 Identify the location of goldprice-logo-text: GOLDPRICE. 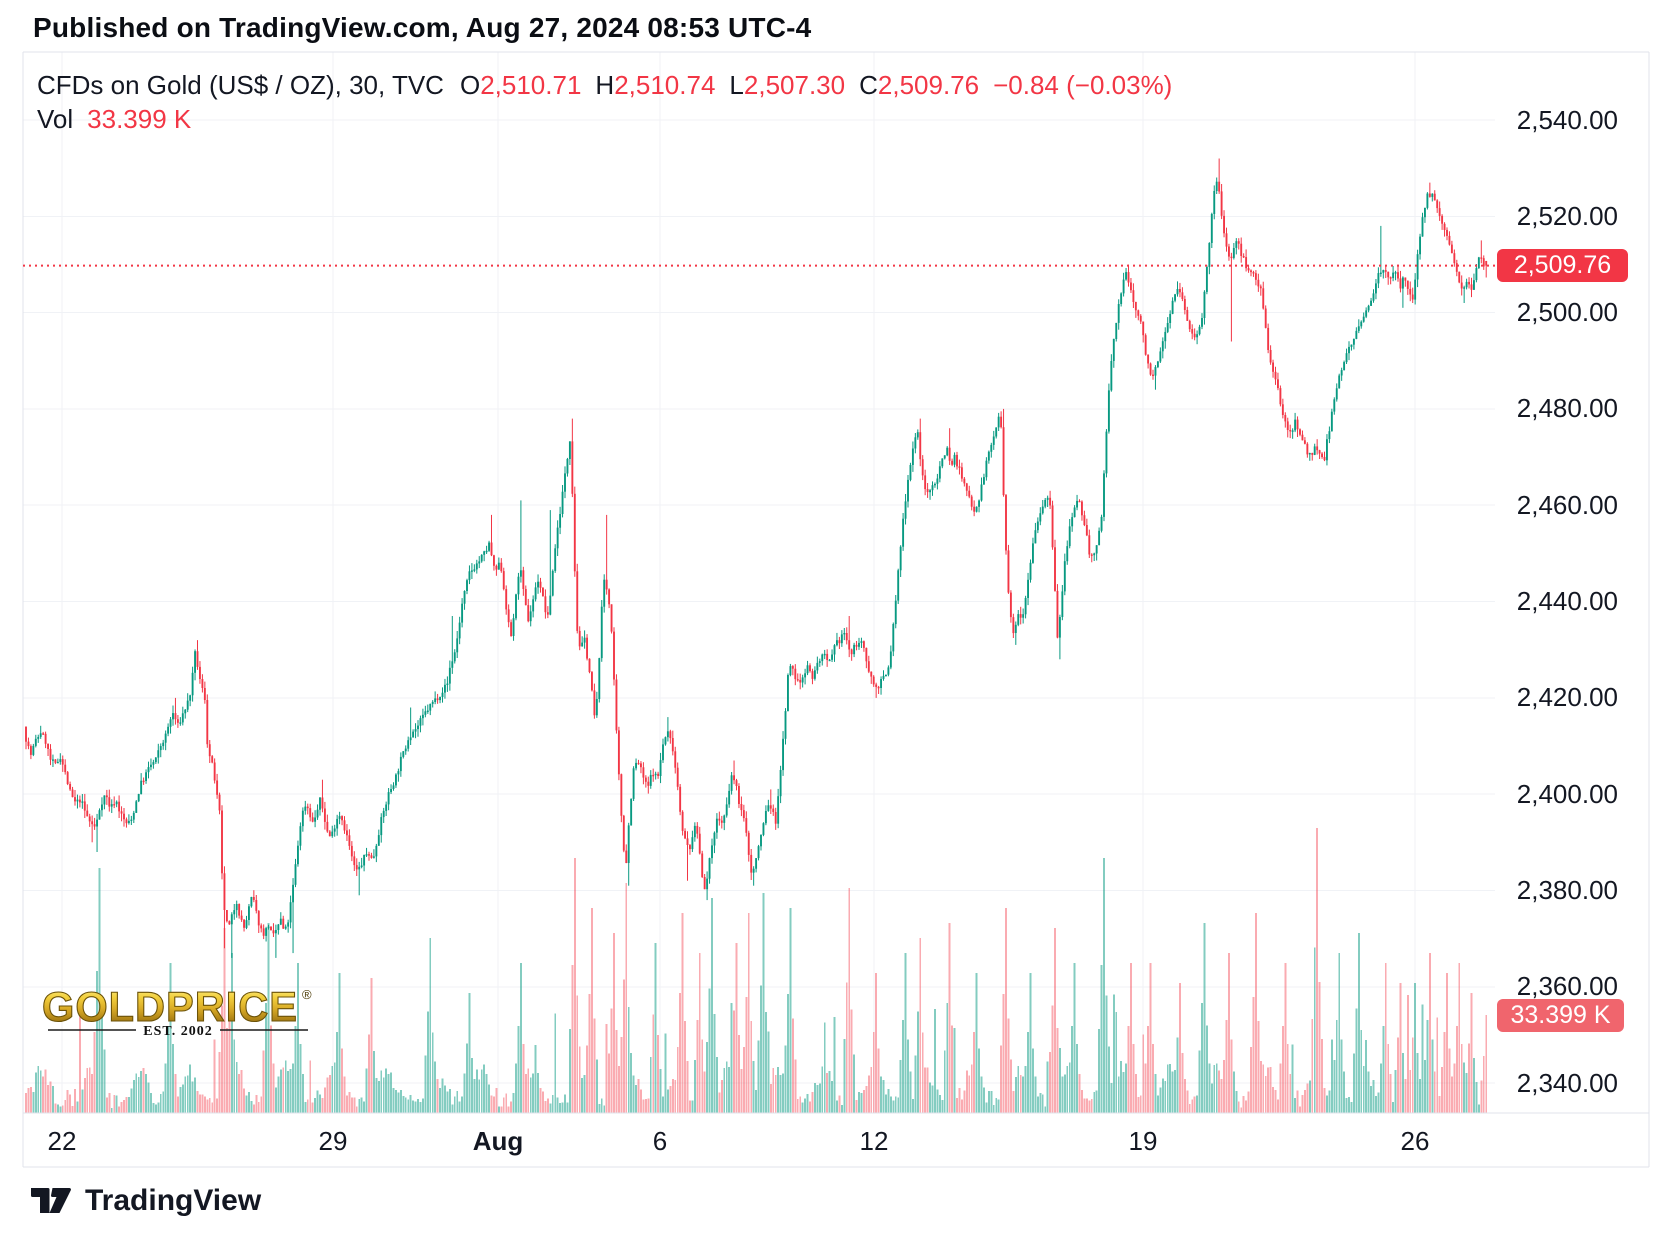
(170, 1006).